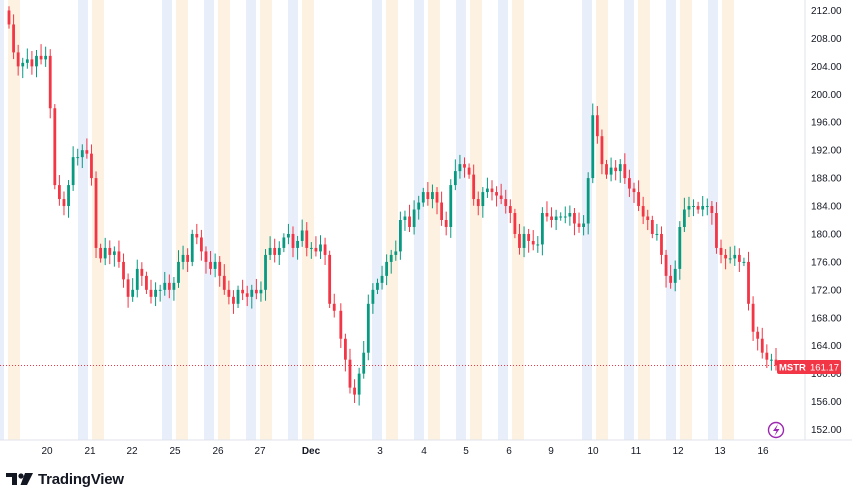  What do you see at coordinates (720, 451) in the screenshot?
I see `time-tick-label: 13` at bounding box center [720, 451].